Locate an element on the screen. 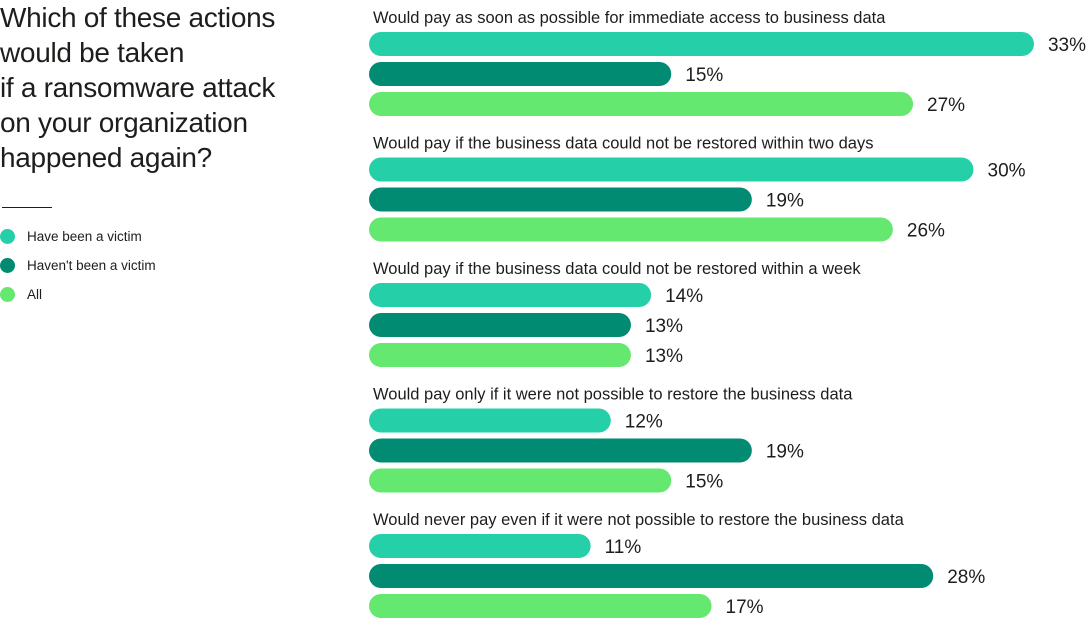  bar-value-label: 33% is located at coordinates (1067, 45).